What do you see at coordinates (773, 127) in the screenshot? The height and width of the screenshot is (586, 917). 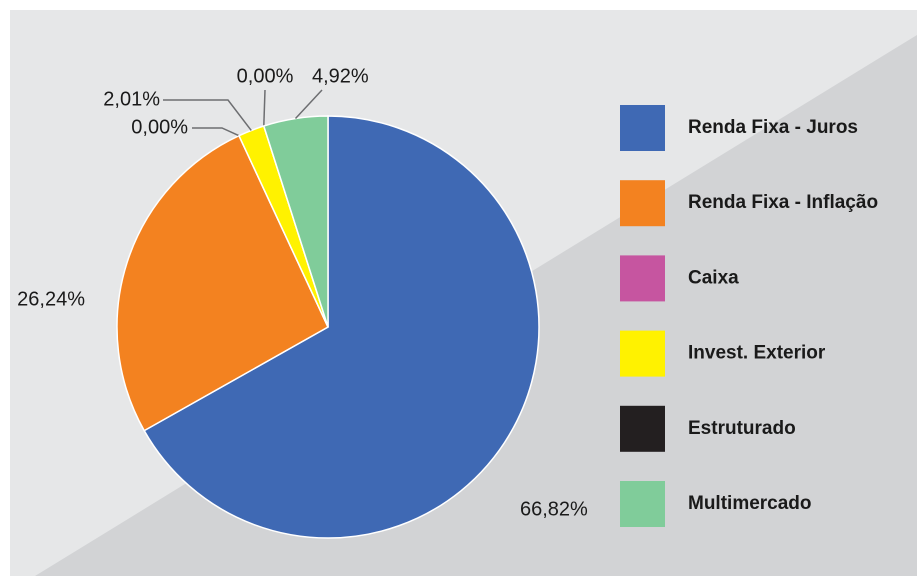 I see `legend-label: Renda Fixa - Juros` at bounding box center [773, 127].